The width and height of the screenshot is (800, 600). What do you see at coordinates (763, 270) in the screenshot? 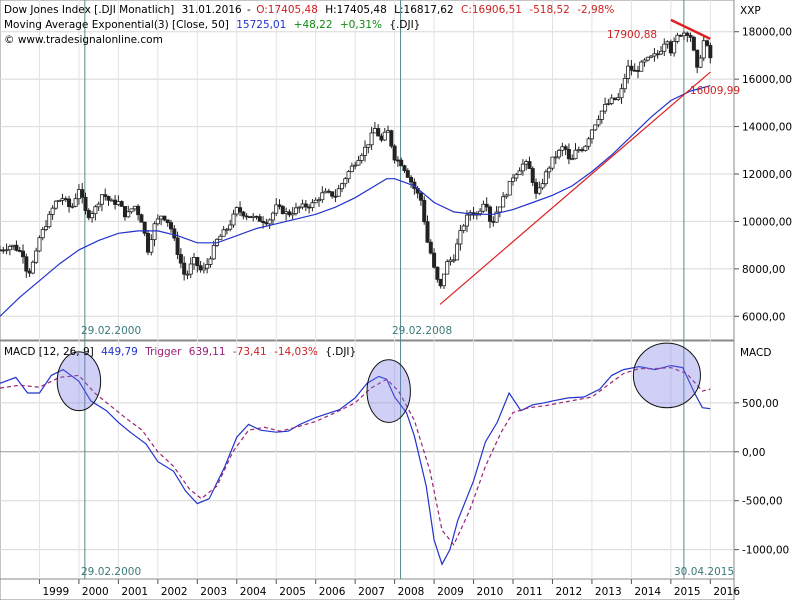
I see `price-y-tick-label: 8000,00` at bounding box center [763, 270].